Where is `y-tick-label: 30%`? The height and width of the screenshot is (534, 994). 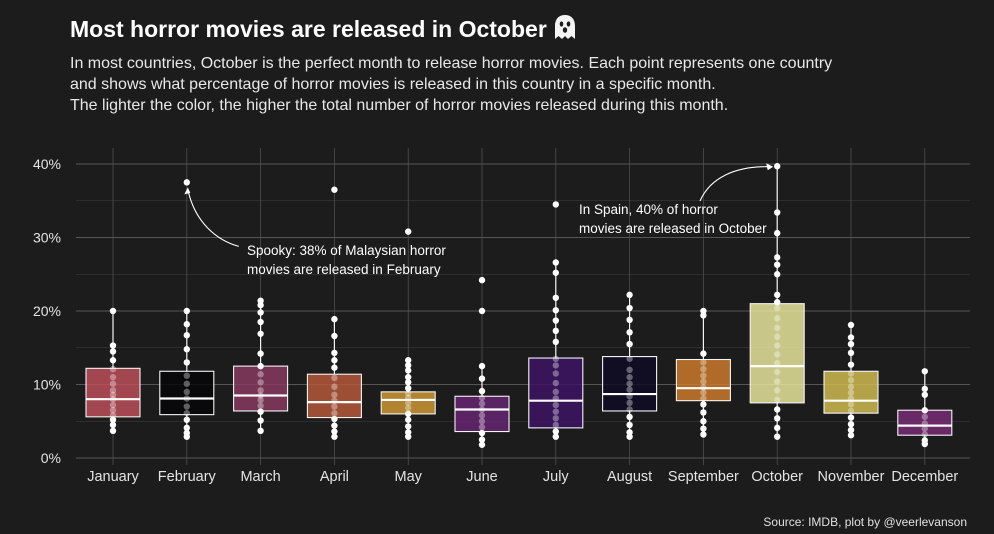
y-tick-label: 30% is located at coordinates (47, 238).